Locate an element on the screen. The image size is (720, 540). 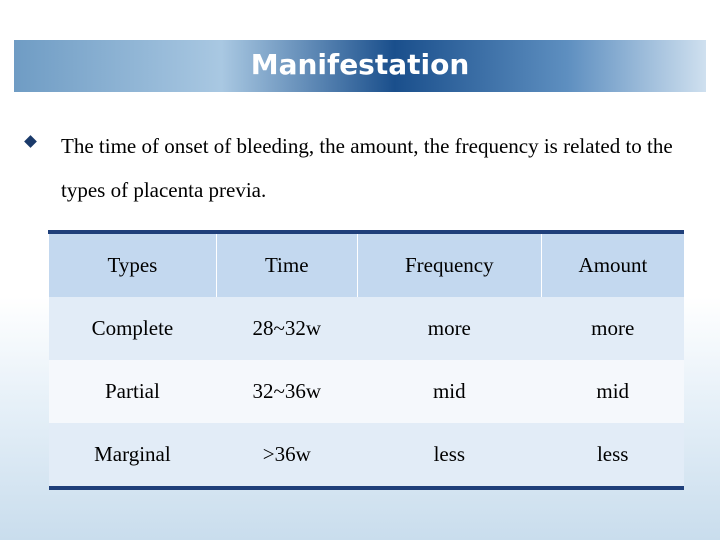
slide-title: Manifestation is located at coordinates (360, 64).